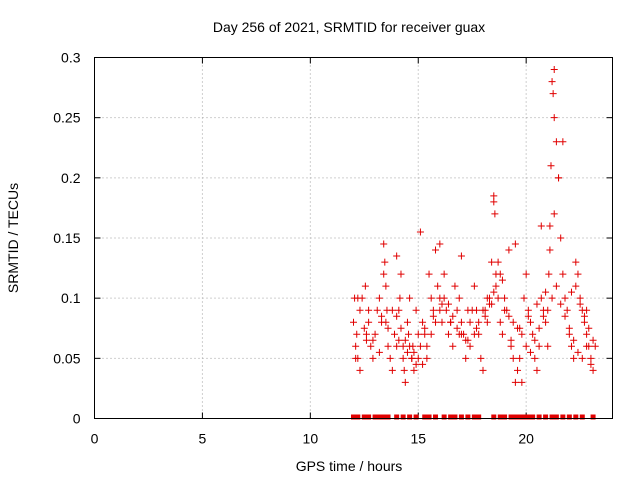 This screenshot has width=640, height=480. Describe the element at coordinates (13, 238) in the screenshot. I see `y-axis-label: SRMTID / TECUs` at that location.